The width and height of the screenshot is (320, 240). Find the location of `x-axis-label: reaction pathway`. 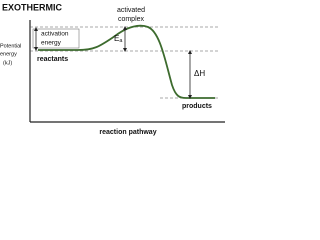

x-axis-label: reaction pathway is located at coordinates (127, 132).